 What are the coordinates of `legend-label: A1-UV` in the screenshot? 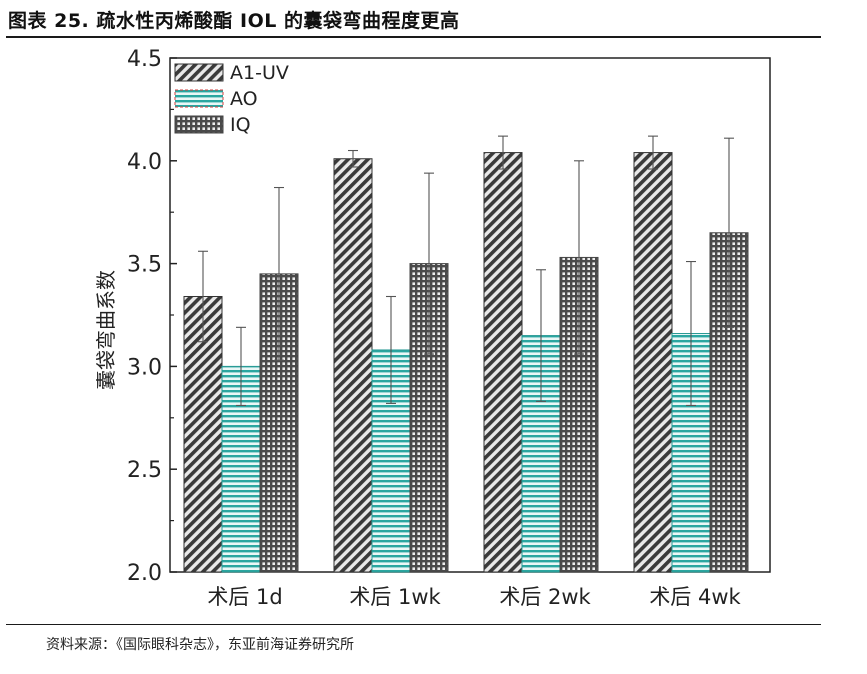 It's located at (259, 73).